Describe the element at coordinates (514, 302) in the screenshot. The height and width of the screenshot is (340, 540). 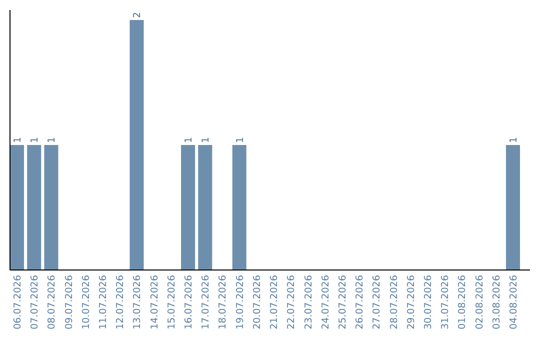
I see `x-tick-label: 04.08.2026` at that location.